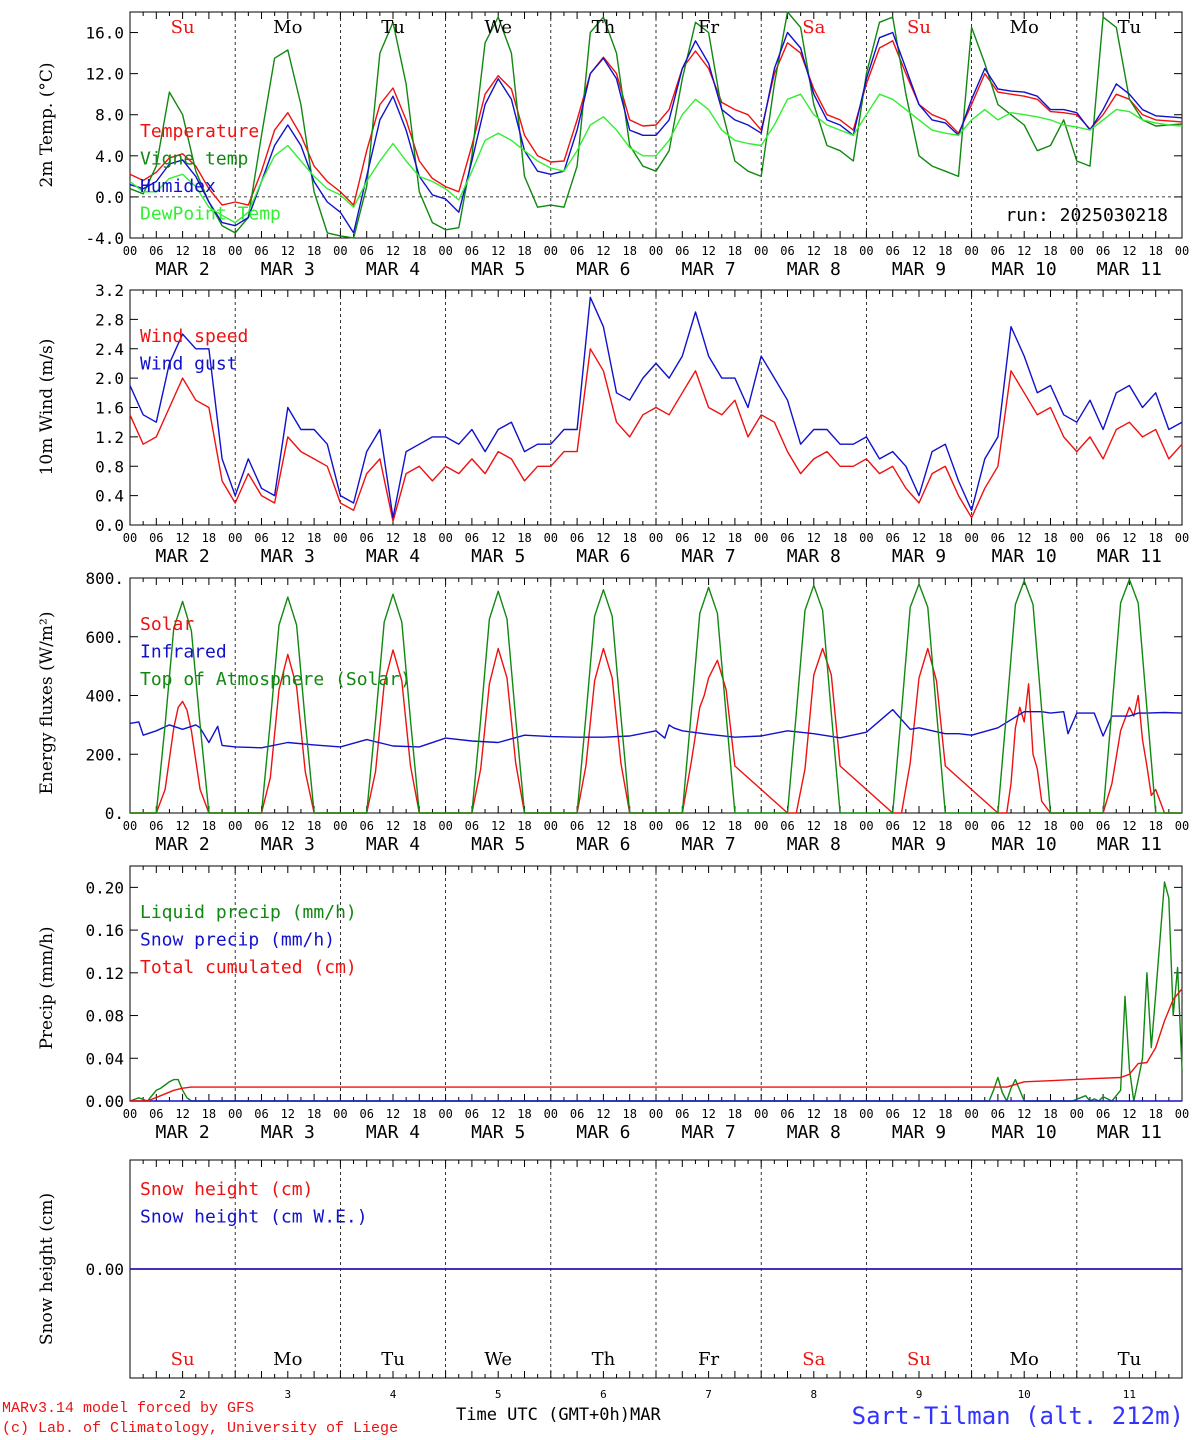  I want to click on date-label: MAR 2, so click(183, 844).